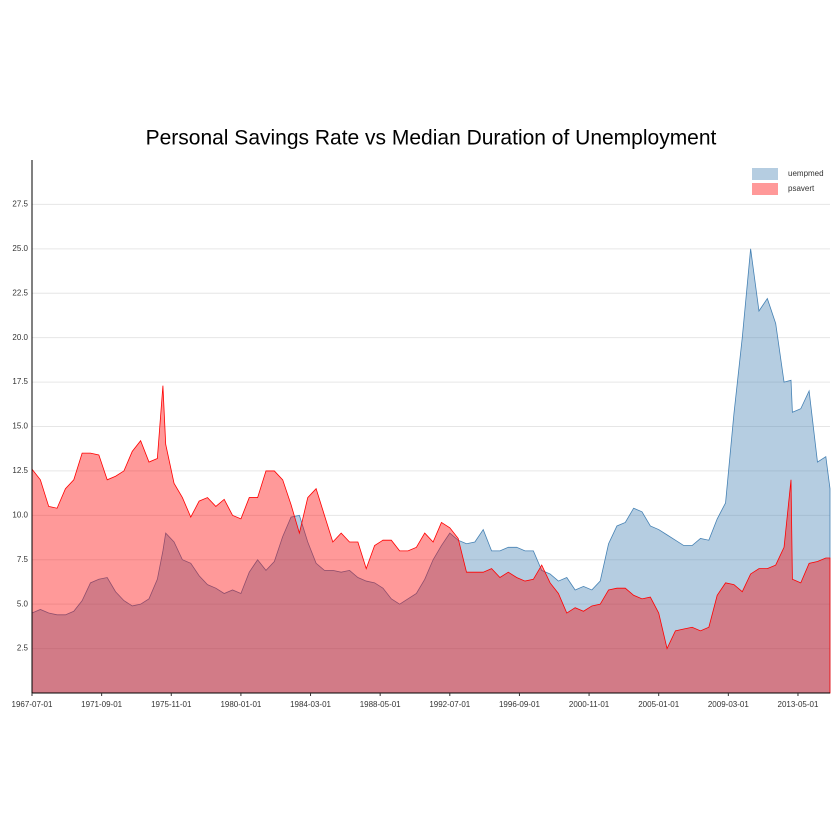 The image size is (840, 840). Describe the element at coordinates (23, 603) in the screenshot. I see `y-tick-label: 5.0` at that location.